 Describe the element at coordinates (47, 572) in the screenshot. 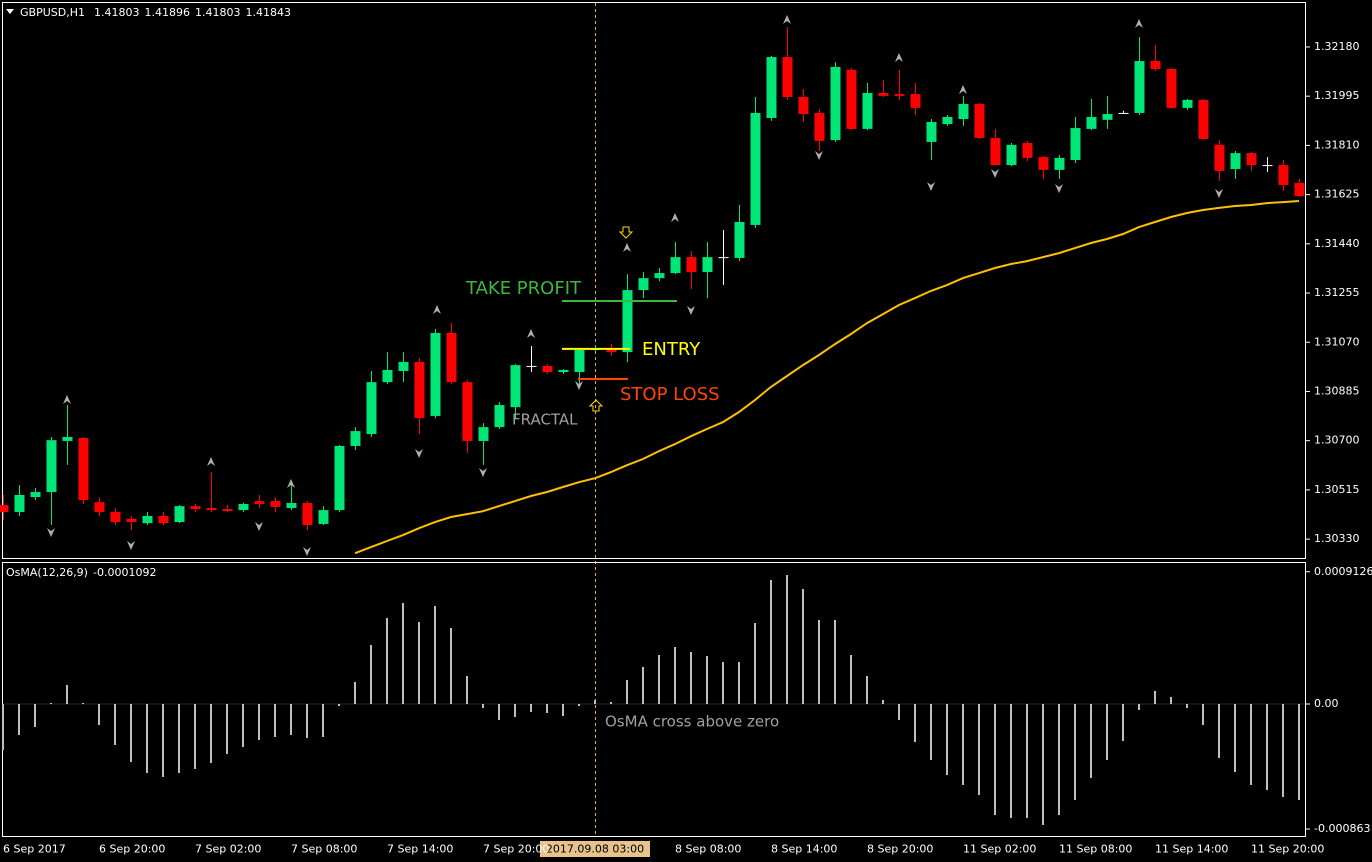

I see `indicator-name: OsMA(12,26,9)` at that location.